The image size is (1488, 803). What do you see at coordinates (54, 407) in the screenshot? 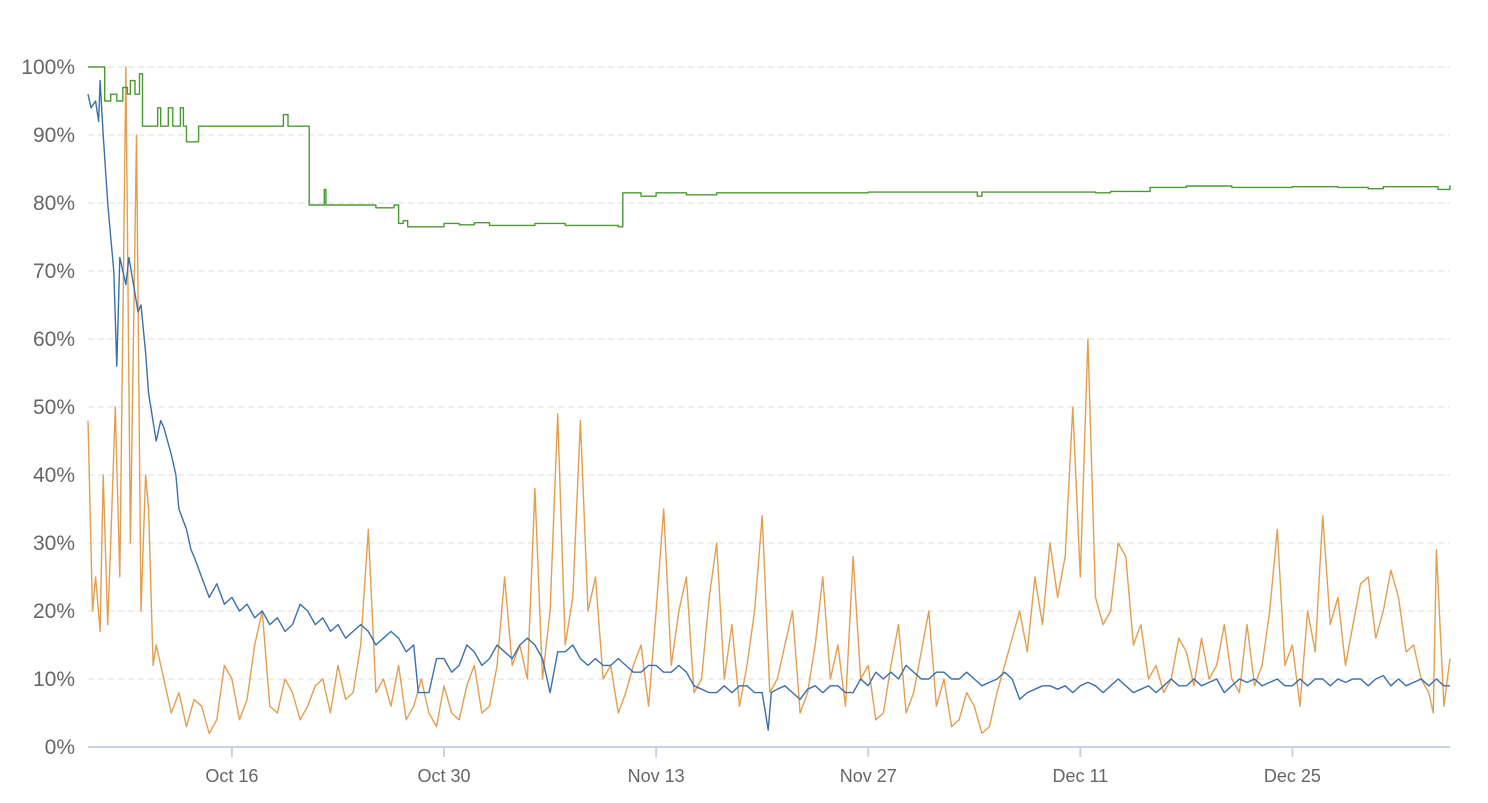
I see `y-tick-label: 50%` at bounding box center [54, 407].